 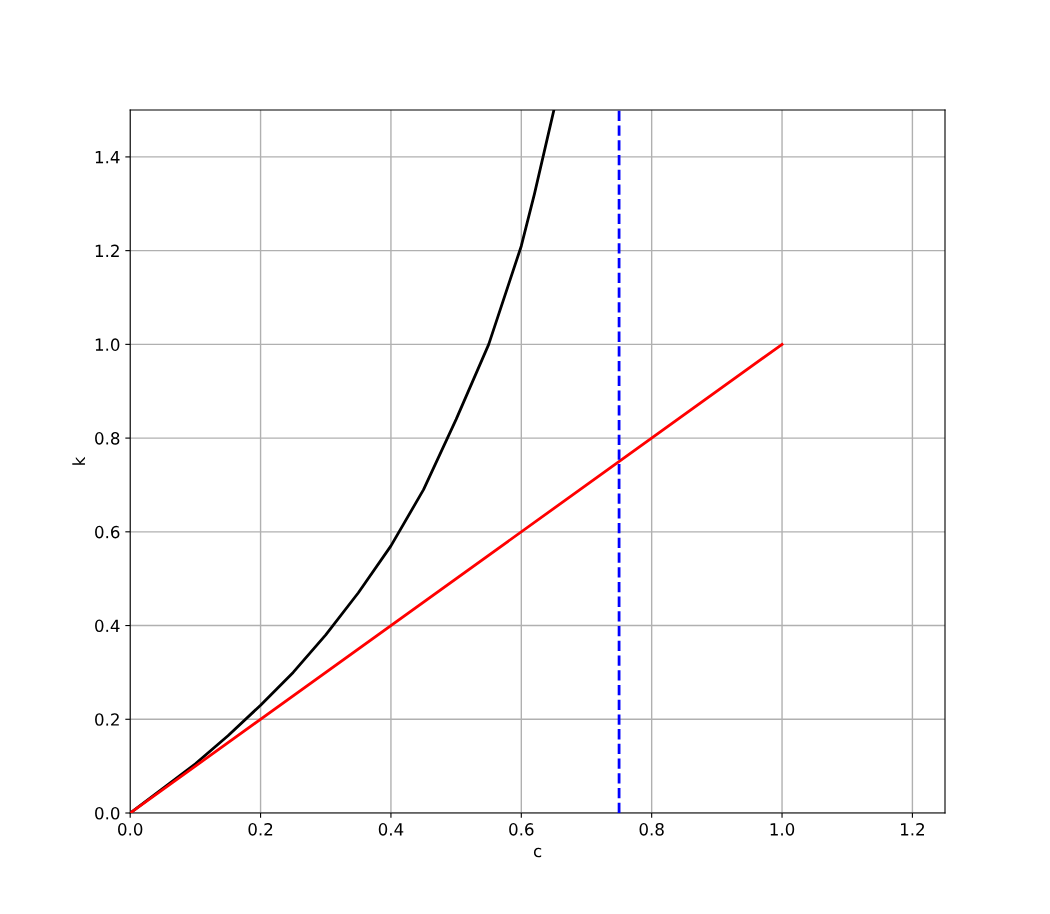 What do you see at coordinates (521, 829) in the screenshot?
I see `x-tick-label: 0.6` at bounding box center [521, 829].